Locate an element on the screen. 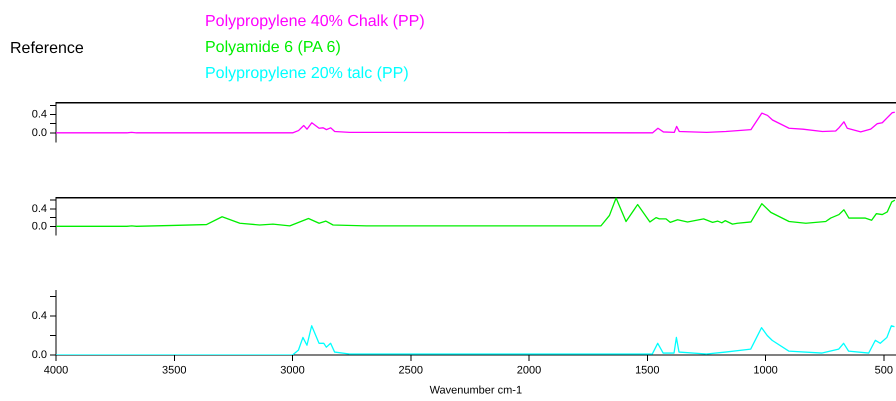  x-tick-label: 3000 is located at coordinates (292, 370).